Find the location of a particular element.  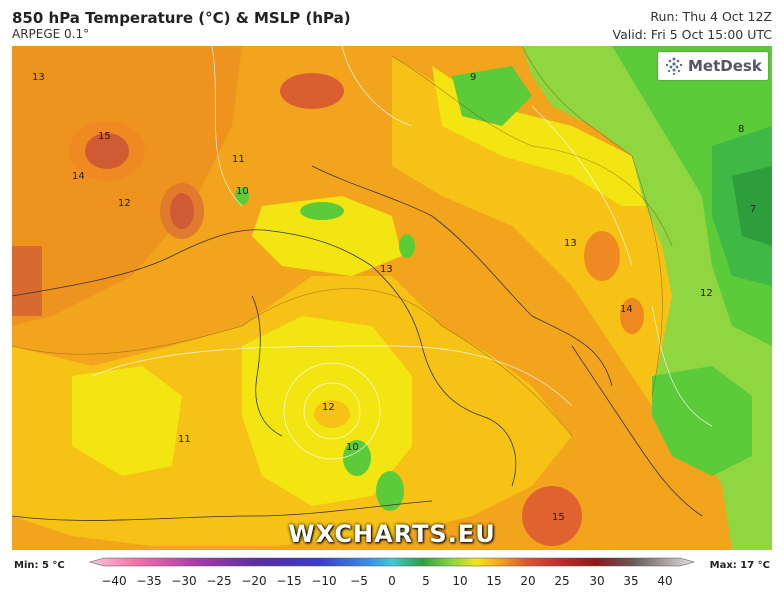

max-label: Max: 17 °C is located at coordinates (739, 565).